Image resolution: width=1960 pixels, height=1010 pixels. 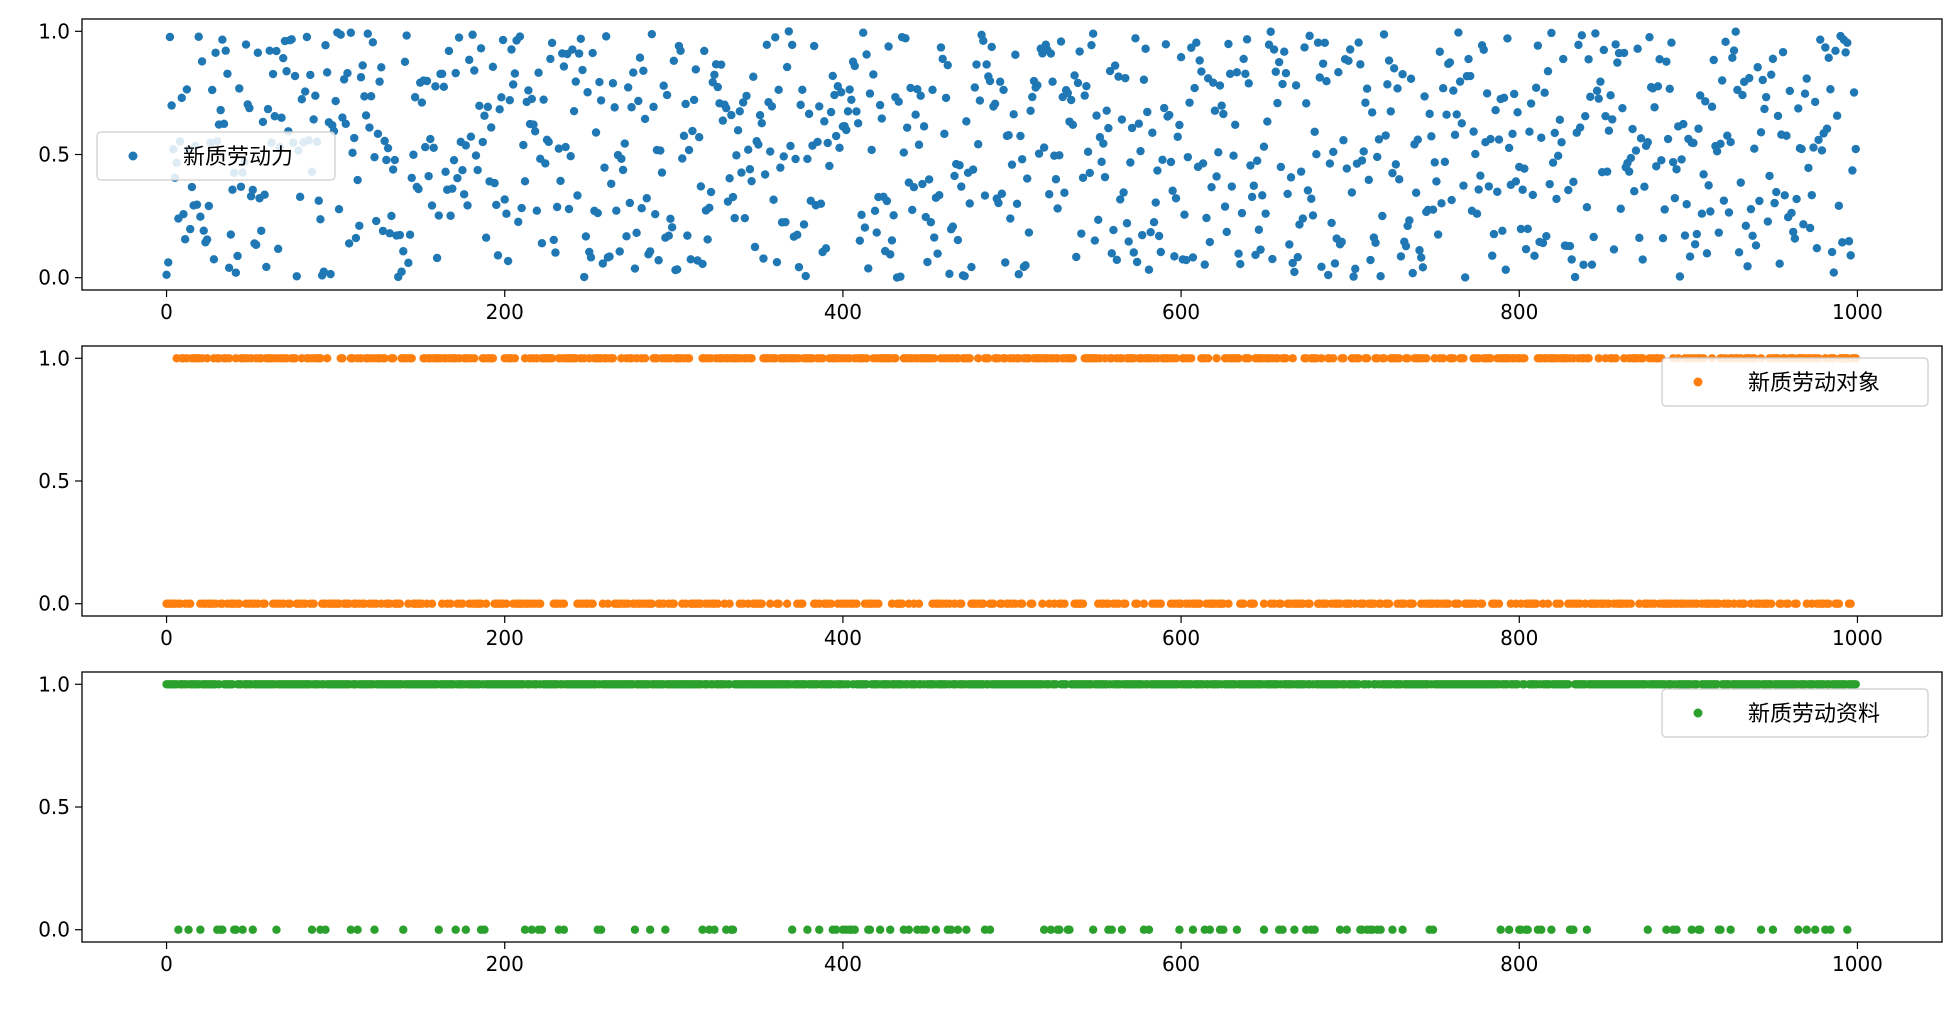 I want to click on y-tick-label: 1.0, so click(x=54, y=358).